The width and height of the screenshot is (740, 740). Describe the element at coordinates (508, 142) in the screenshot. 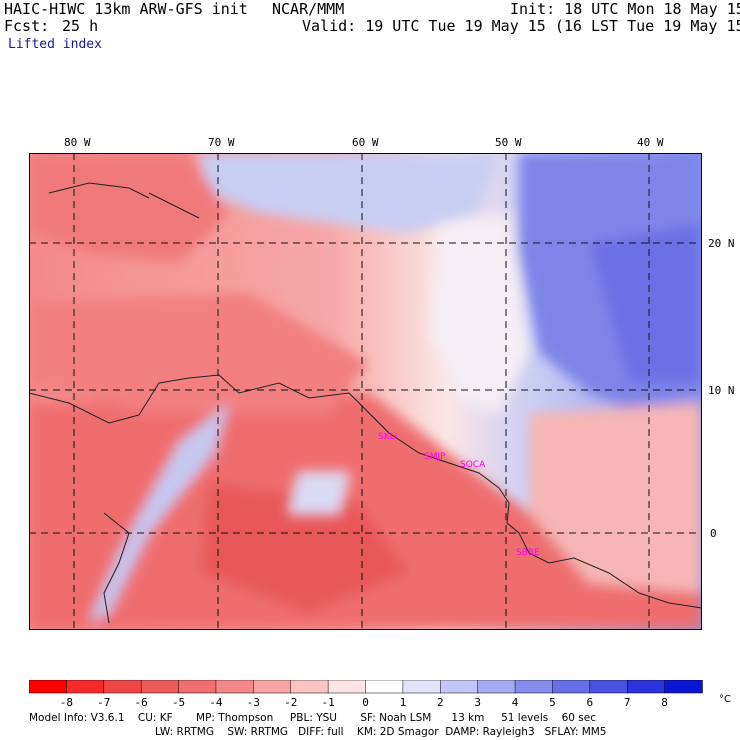

I see `lon-label-50w: 50 W` at that location.